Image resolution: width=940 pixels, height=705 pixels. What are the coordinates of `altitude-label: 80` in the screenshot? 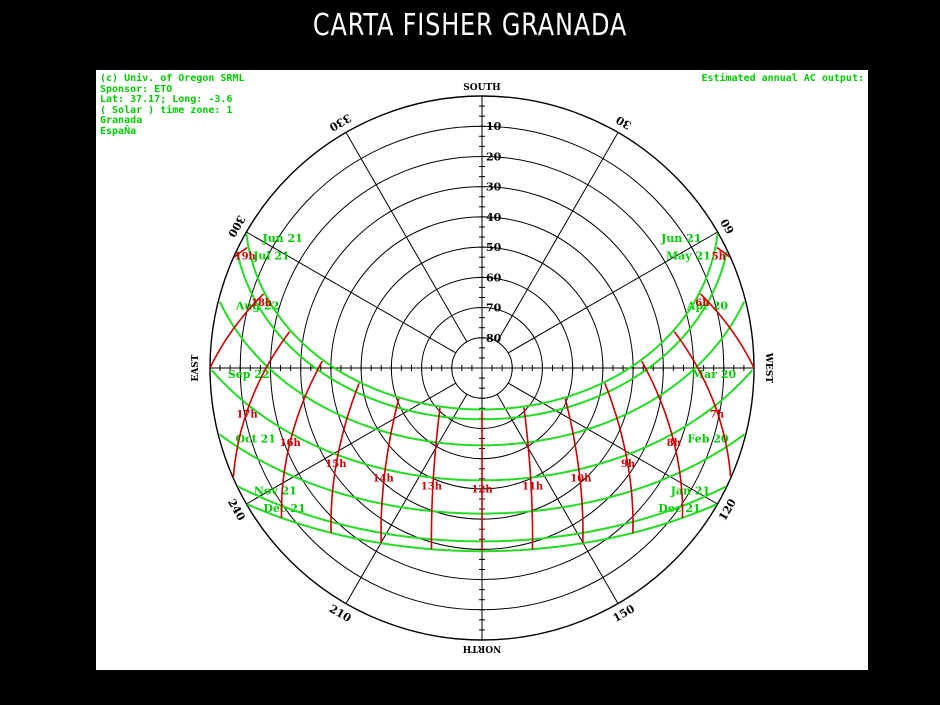 It's located at (494, 338).